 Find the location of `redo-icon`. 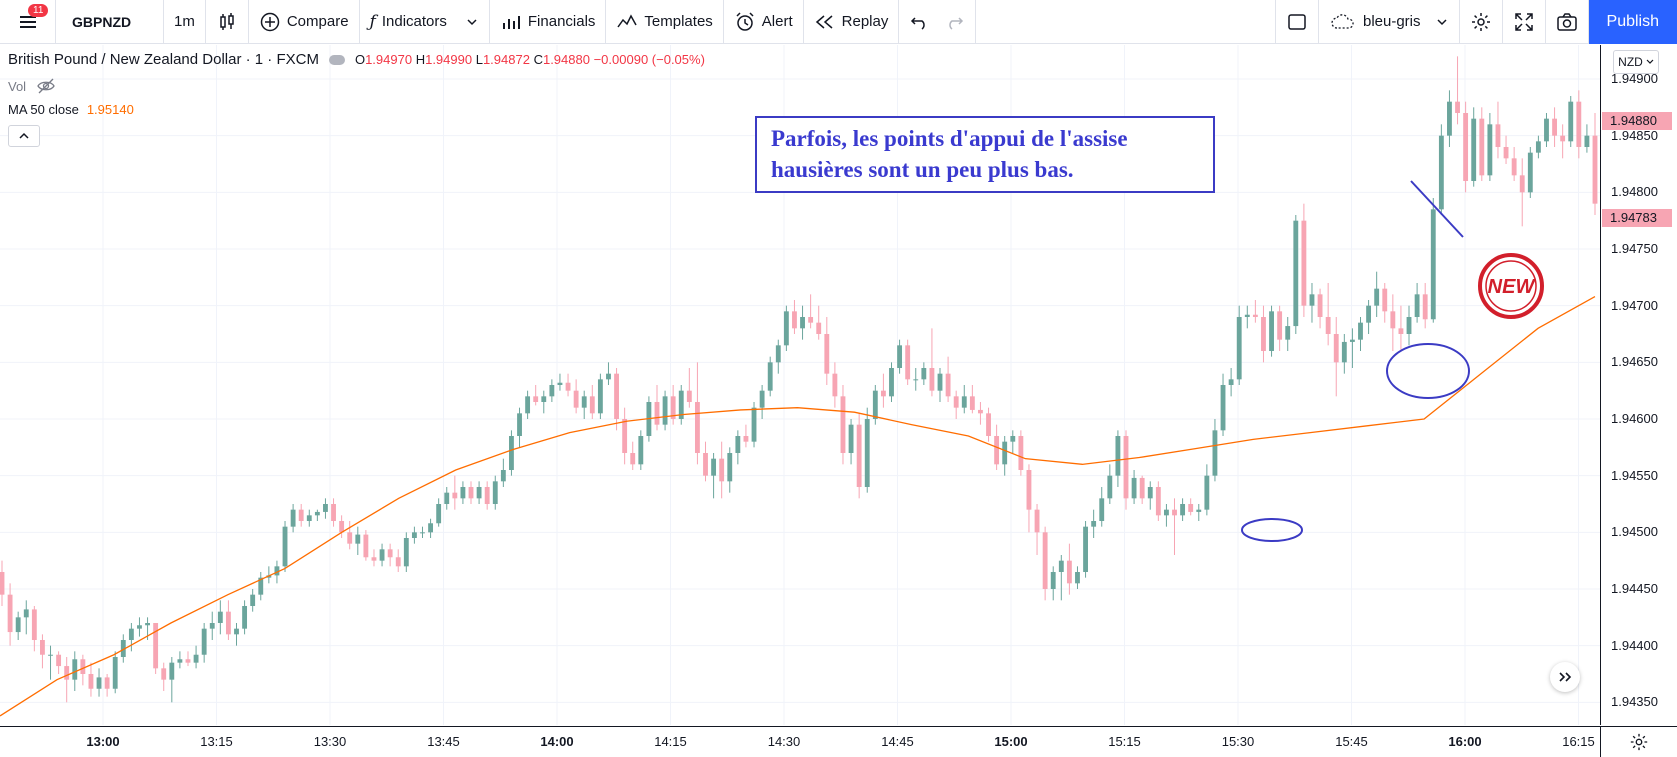

redo-icon is located at coordinates (954, 22).